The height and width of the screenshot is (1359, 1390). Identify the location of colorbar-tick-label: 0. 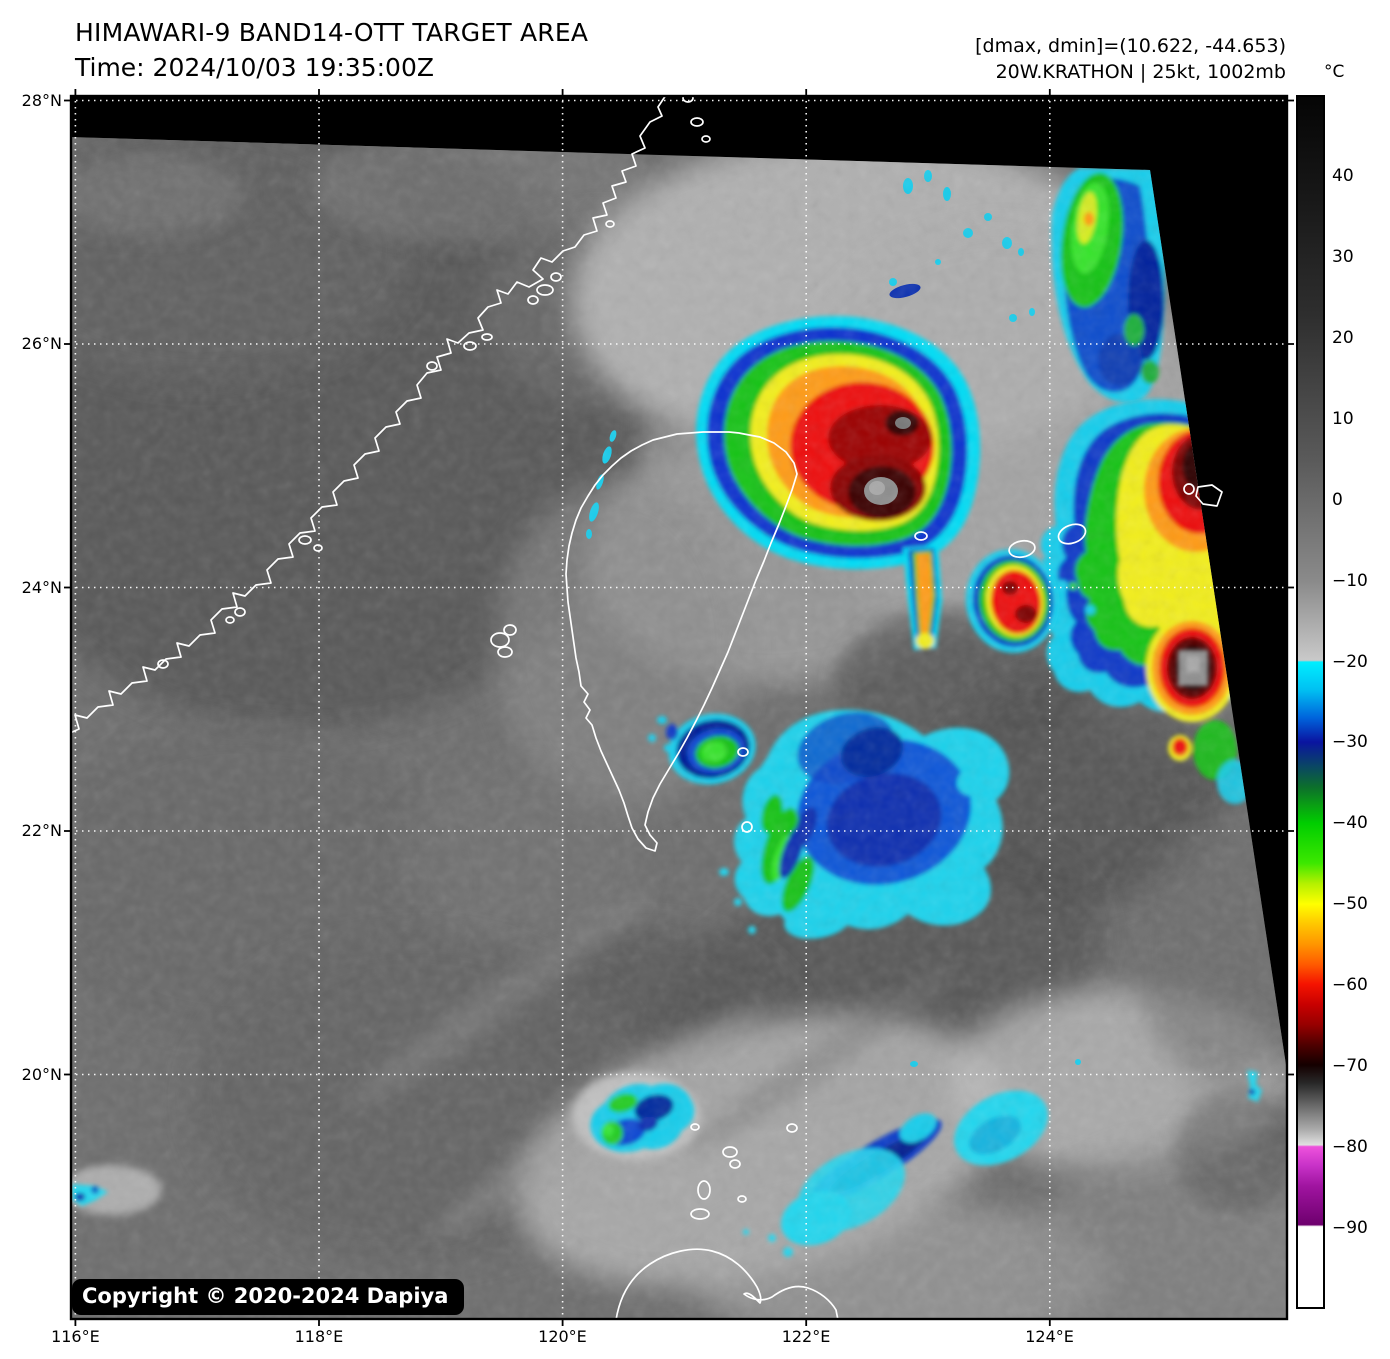
(1337, 499).